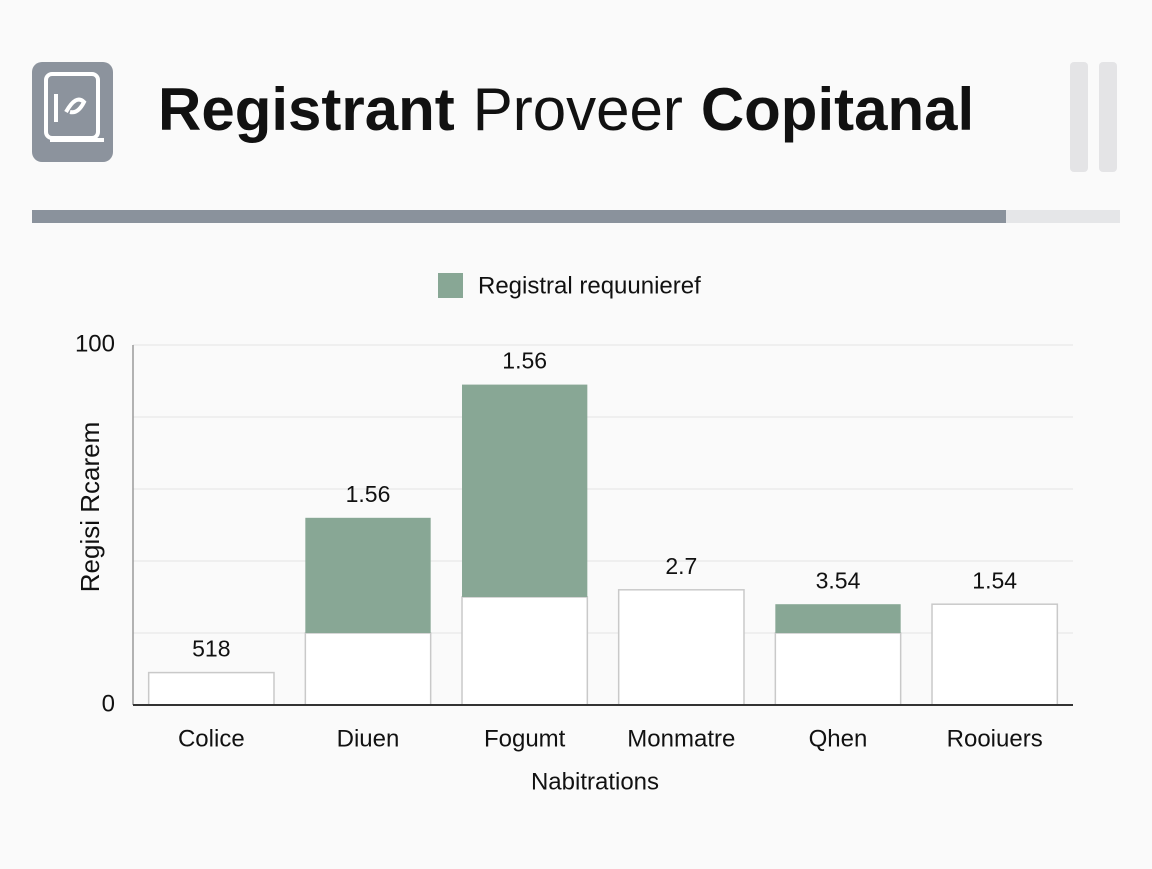  Describe the element at coordinates (525, 738) in the screenshot. I see `x-tick-label: Fogumt` at that location.